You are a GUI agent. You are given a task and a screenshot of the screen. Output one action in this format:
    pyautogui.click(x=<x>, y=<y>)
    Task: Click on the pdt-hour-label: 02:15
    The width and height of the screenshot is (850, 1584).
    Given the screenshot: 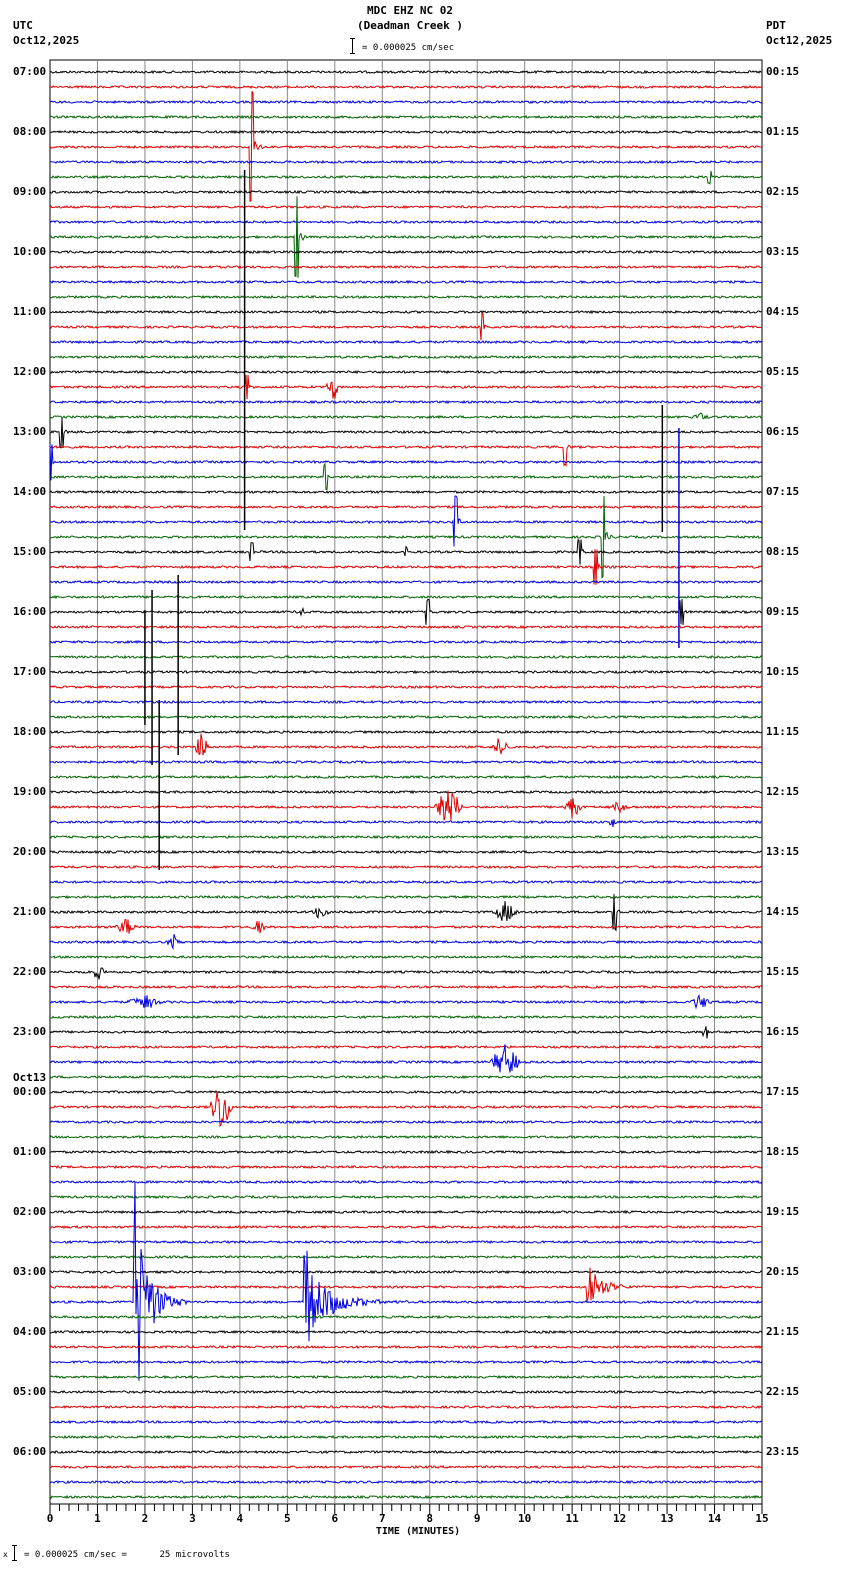 What is the action you would take?
    pyautogui.click(x=783, y=191)
    